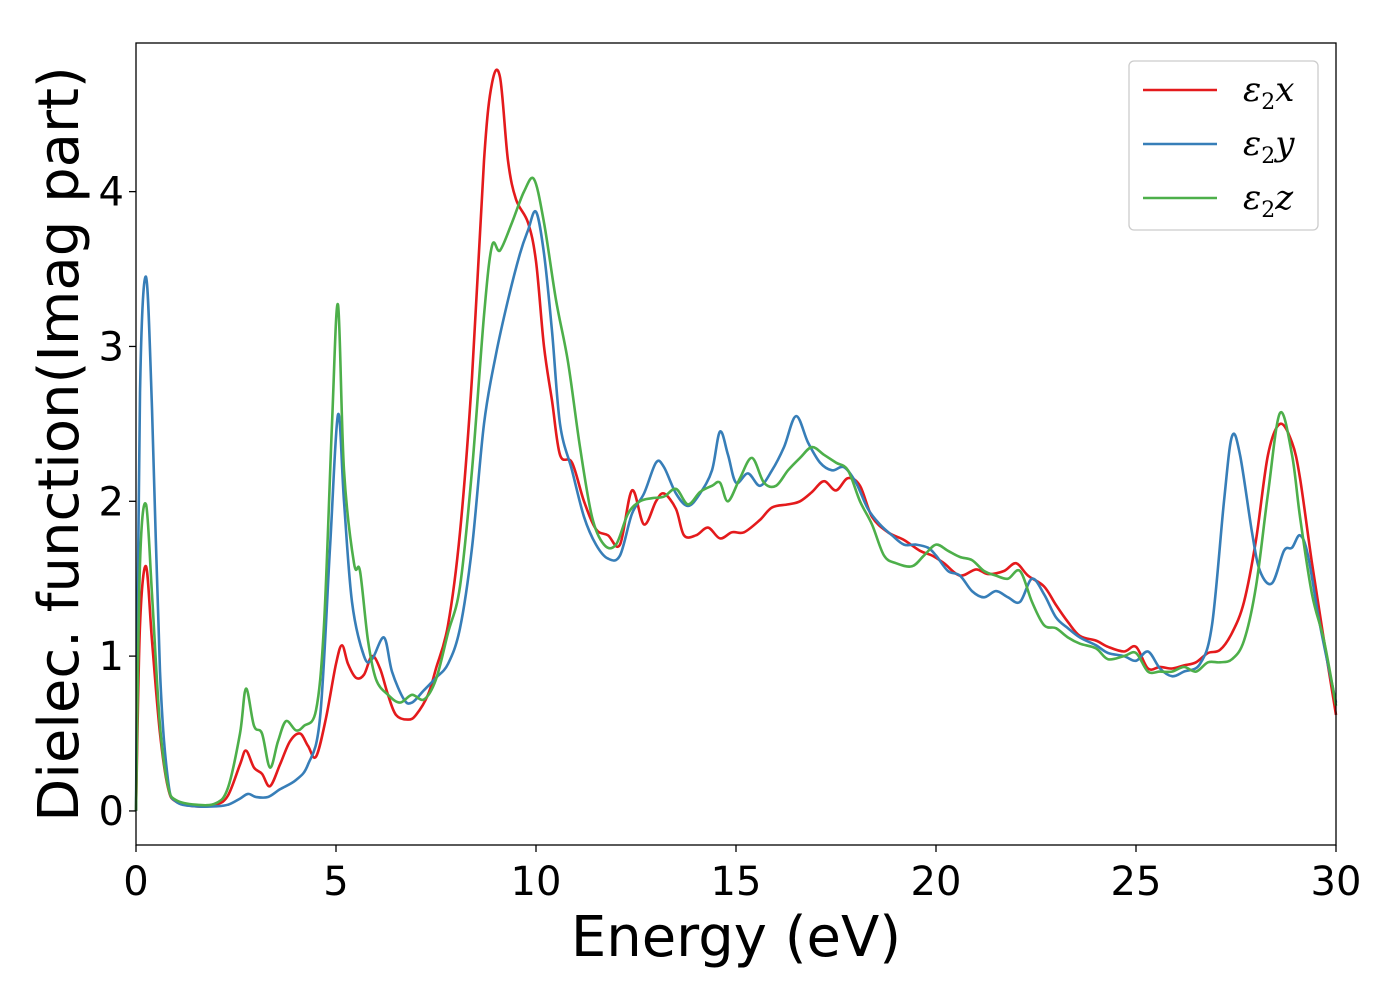  Describe the element at coordinates (335, 882) in the screenshot. I see `x-tick-label: 5` at that location.